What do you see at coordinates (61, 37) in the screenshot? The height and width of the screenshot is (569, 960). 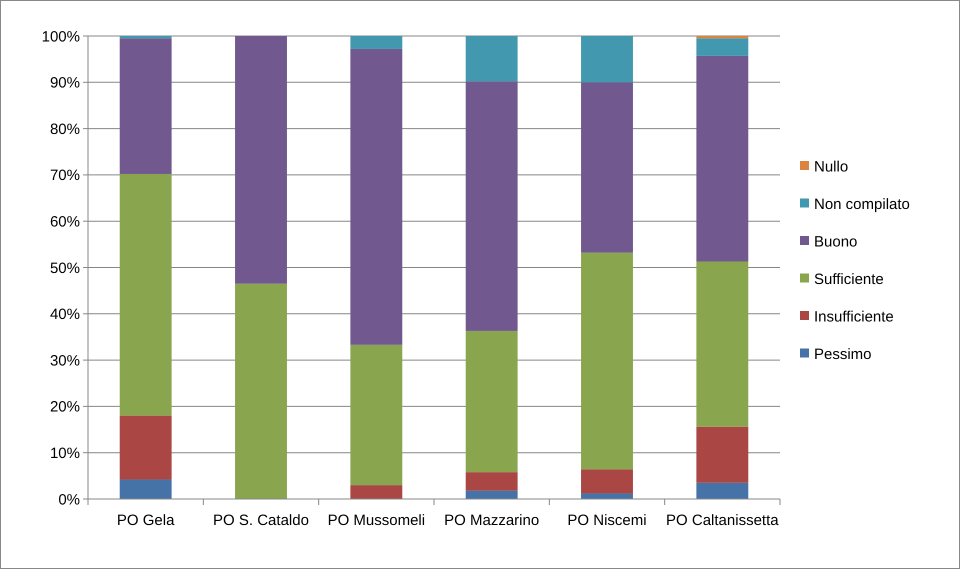 I see `y-tick-label: 100%` at bounding box center [61, 37].